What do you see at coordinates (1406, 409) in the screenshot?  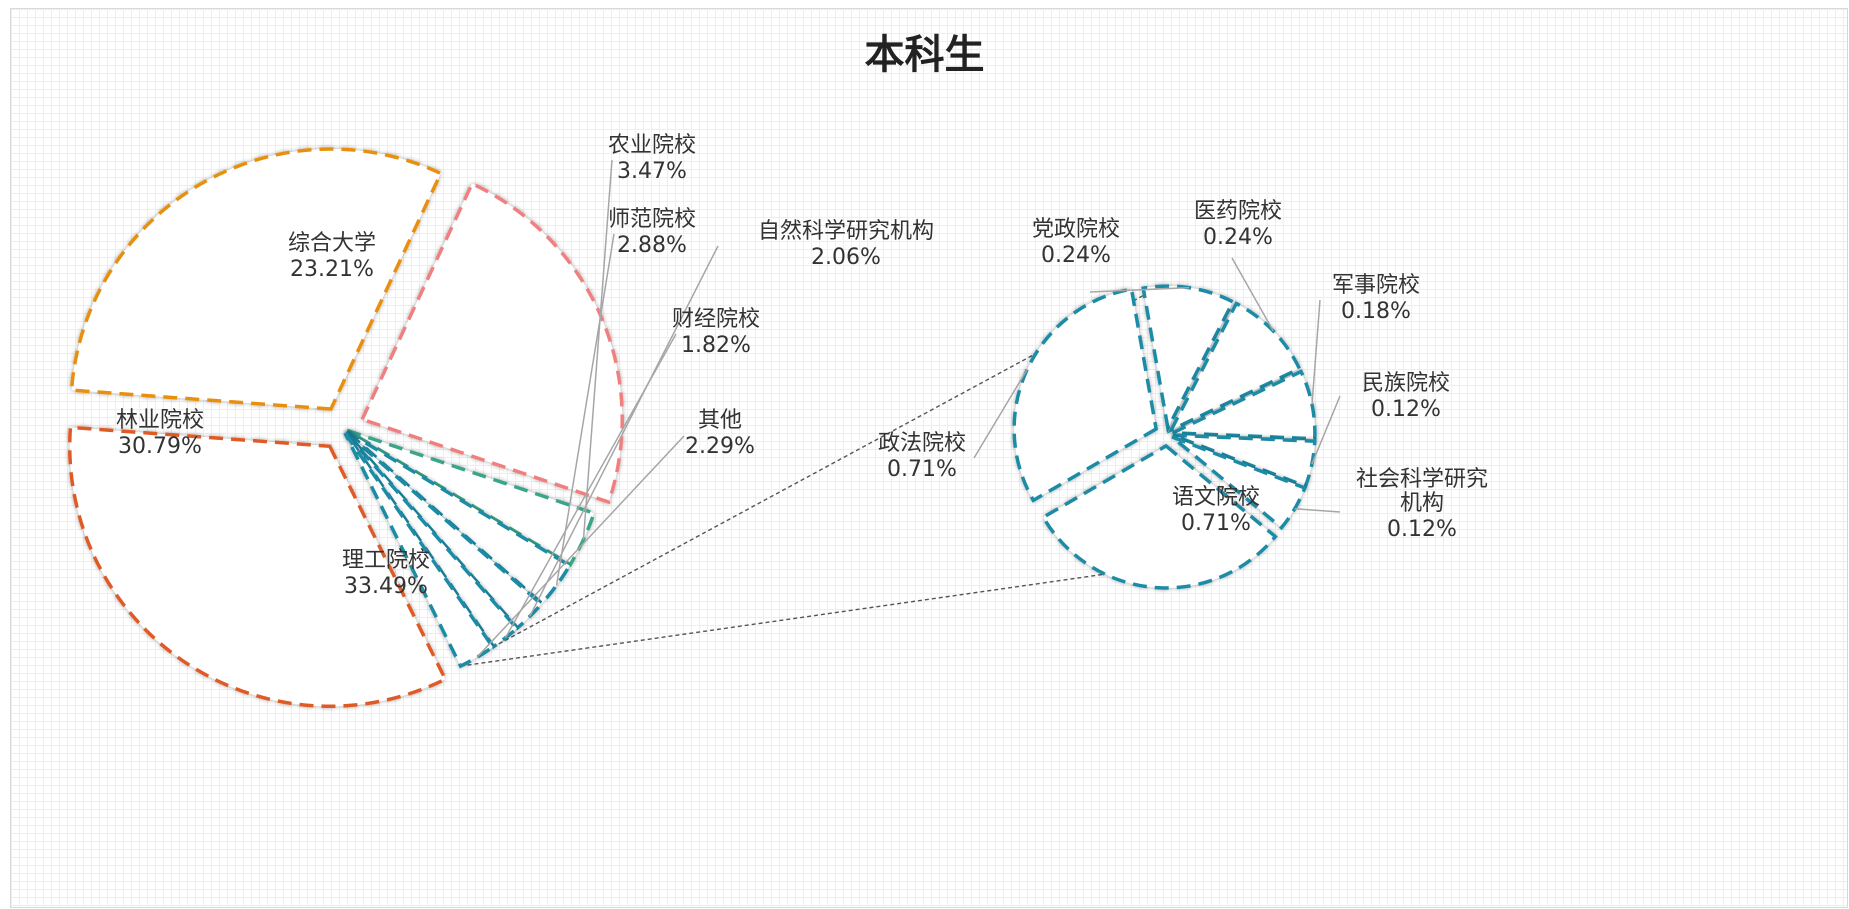 I see `label-value-e6b091e6978fe999a2e6a0a1: 0.12%` at bounding box center [1406, 409].